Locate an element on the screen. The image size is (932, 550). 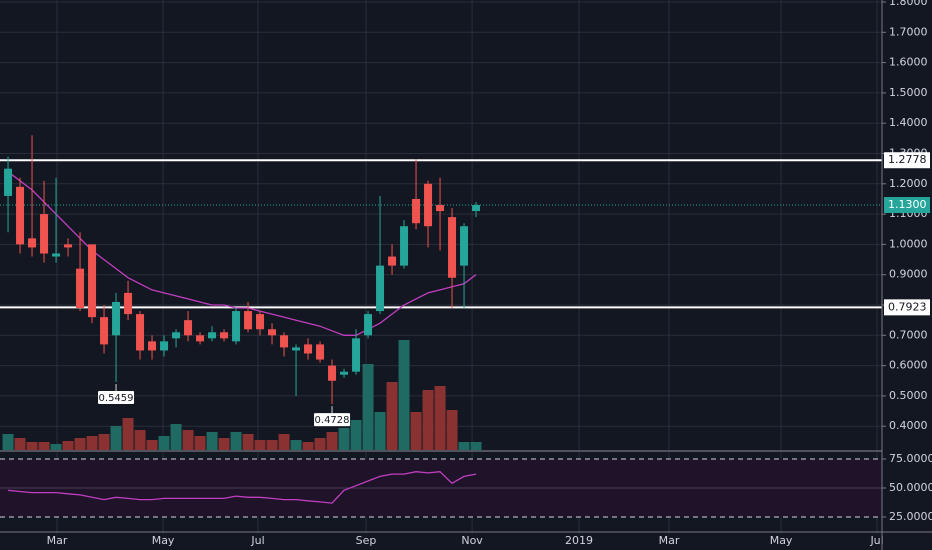
y-tick-label: 1.7000 is located at coordinates (908, 31).